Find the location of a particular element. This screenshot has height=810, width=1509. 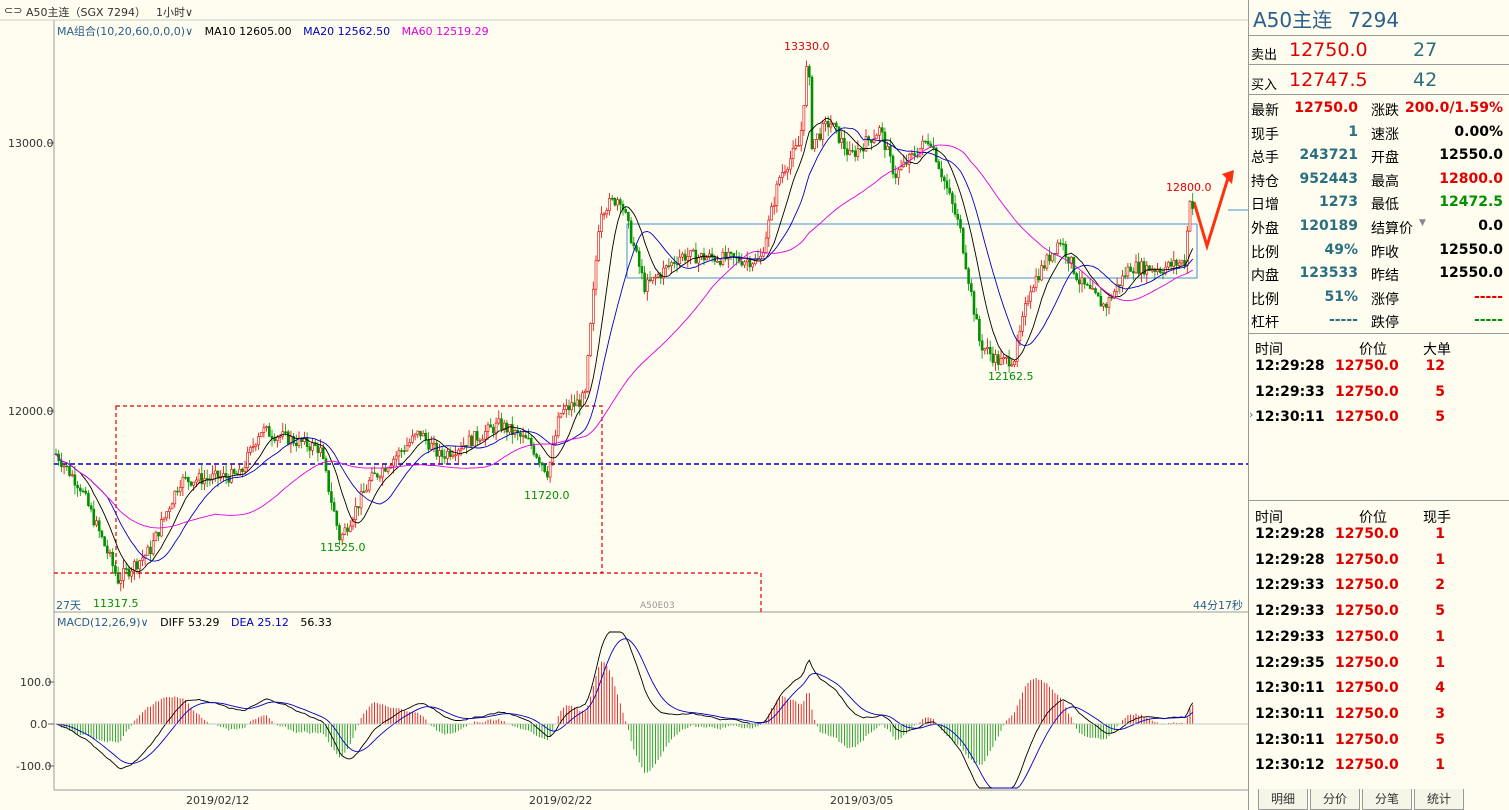

field-value: 1 is located at coordinates (1353, 131).